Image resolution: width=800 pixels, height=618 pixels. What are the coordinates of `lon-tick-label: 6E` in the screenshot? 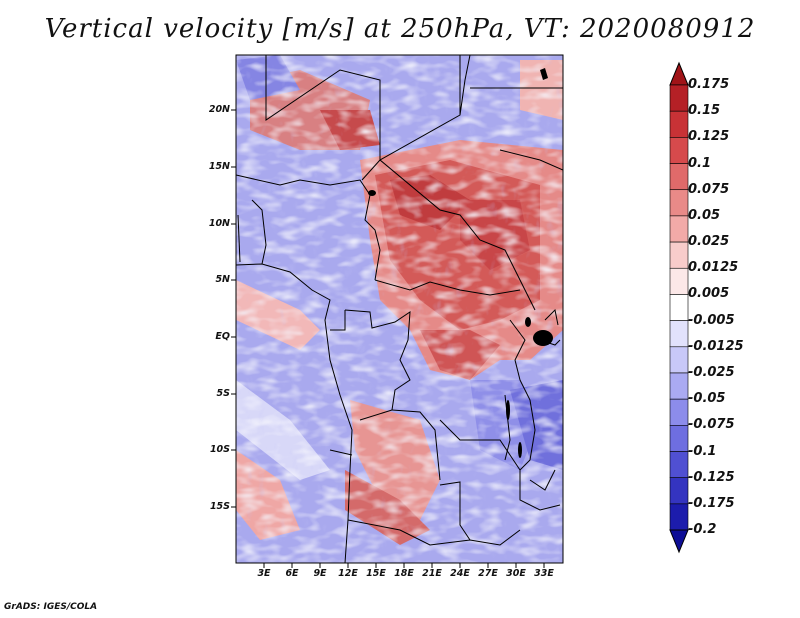 It's located at (292, 573).